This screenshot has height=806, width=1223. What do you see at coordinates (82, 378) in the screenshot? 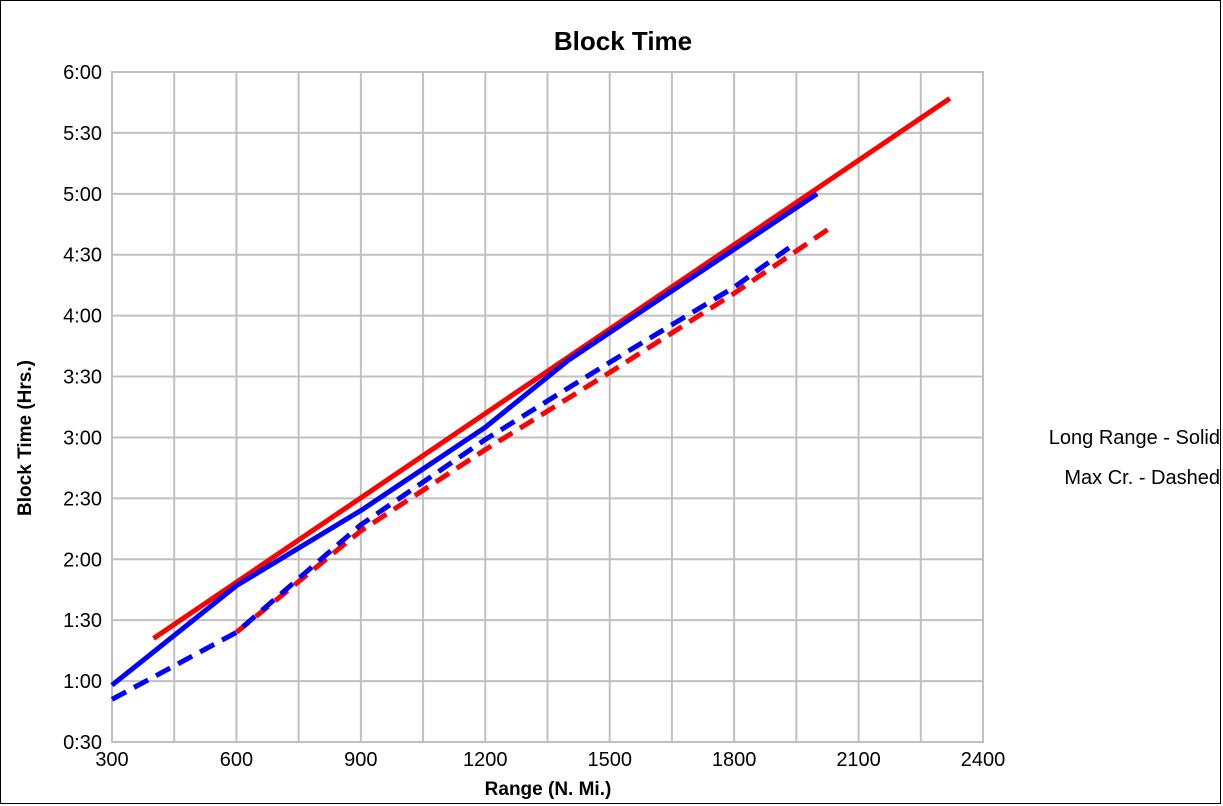
I see `y-tick-label: 3:30` at bounding box center [82, 378].